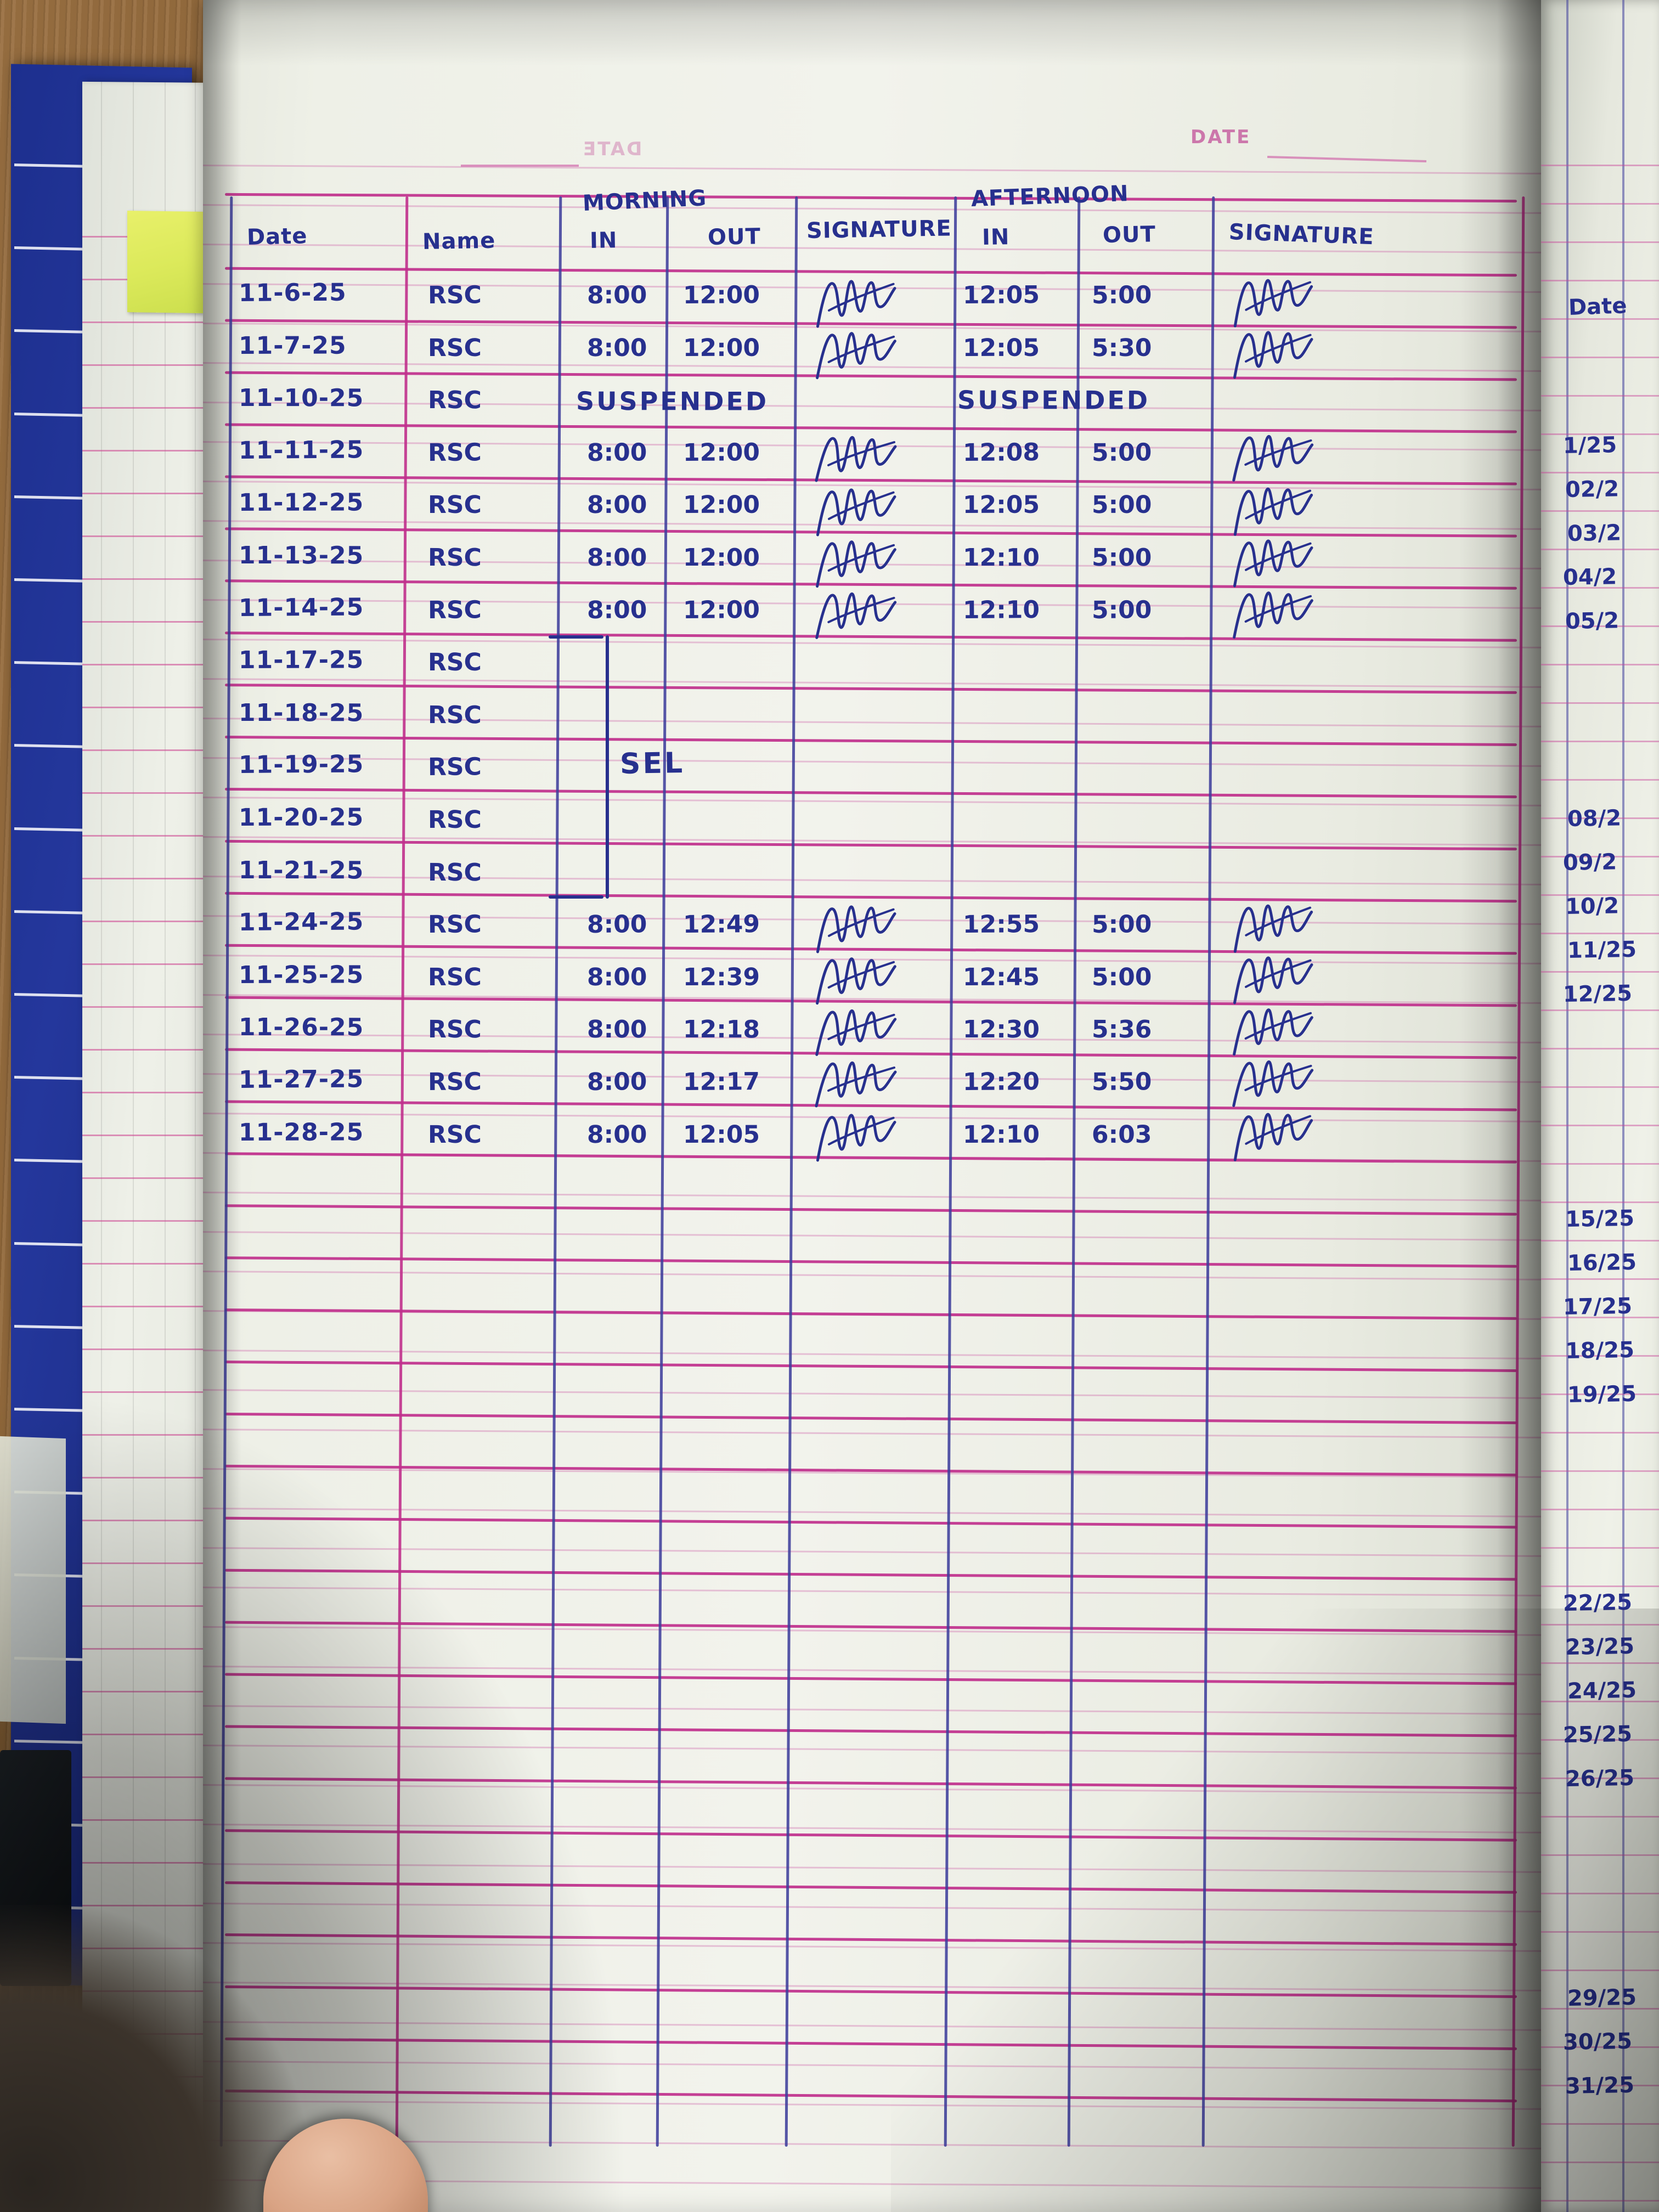  I want to click on cell-date-row-3: 11-10-25, so click(301, 399).